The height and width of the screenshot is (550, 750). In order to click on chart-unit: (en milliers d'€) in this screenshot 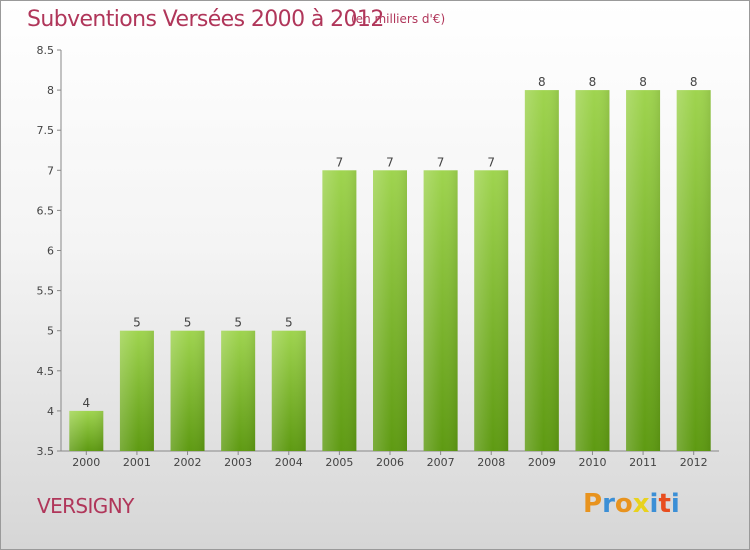, I will do `click(398, 19)`.